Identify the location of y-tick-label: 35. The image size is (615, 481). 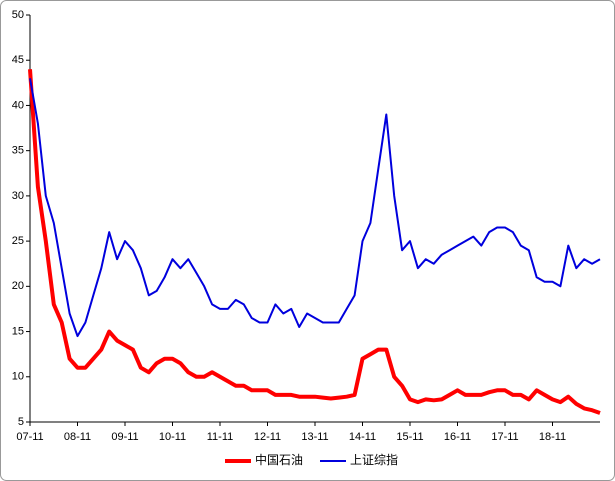
(18, 151).